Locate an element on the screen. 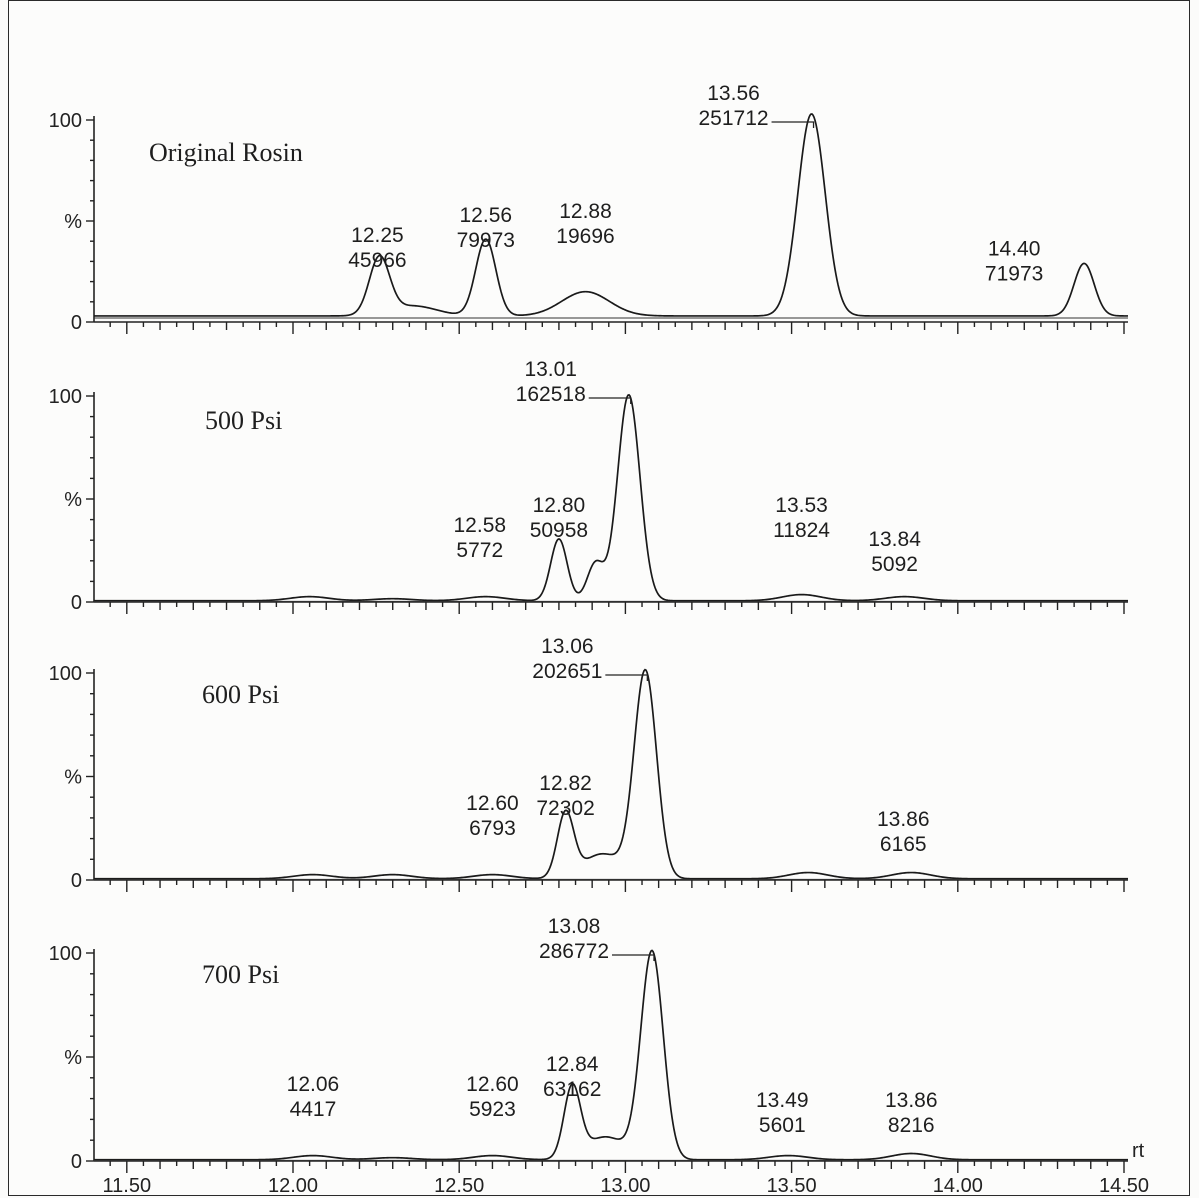 This screenshot has width=1199, height=1198. peak-area-label: 19696 is located at coordinates (585, 236).